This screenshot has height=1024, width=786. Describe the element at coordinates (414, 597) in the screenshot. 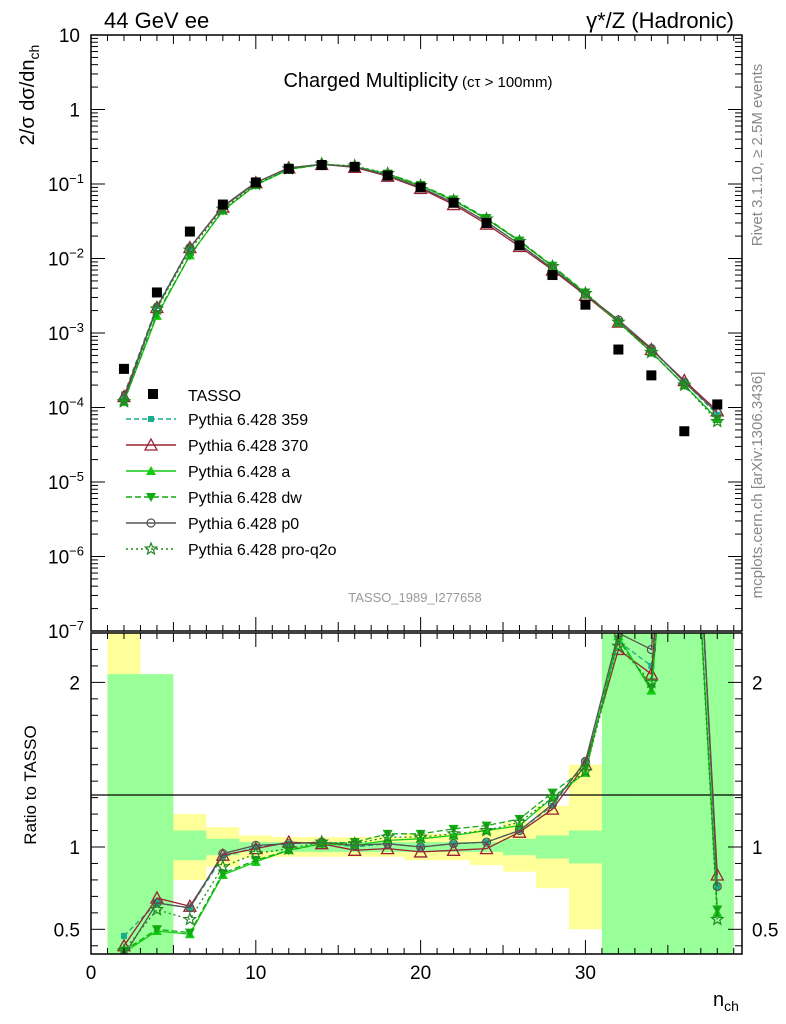

I see `analysis-watermark: TASSO_1989_I277658` at that location.